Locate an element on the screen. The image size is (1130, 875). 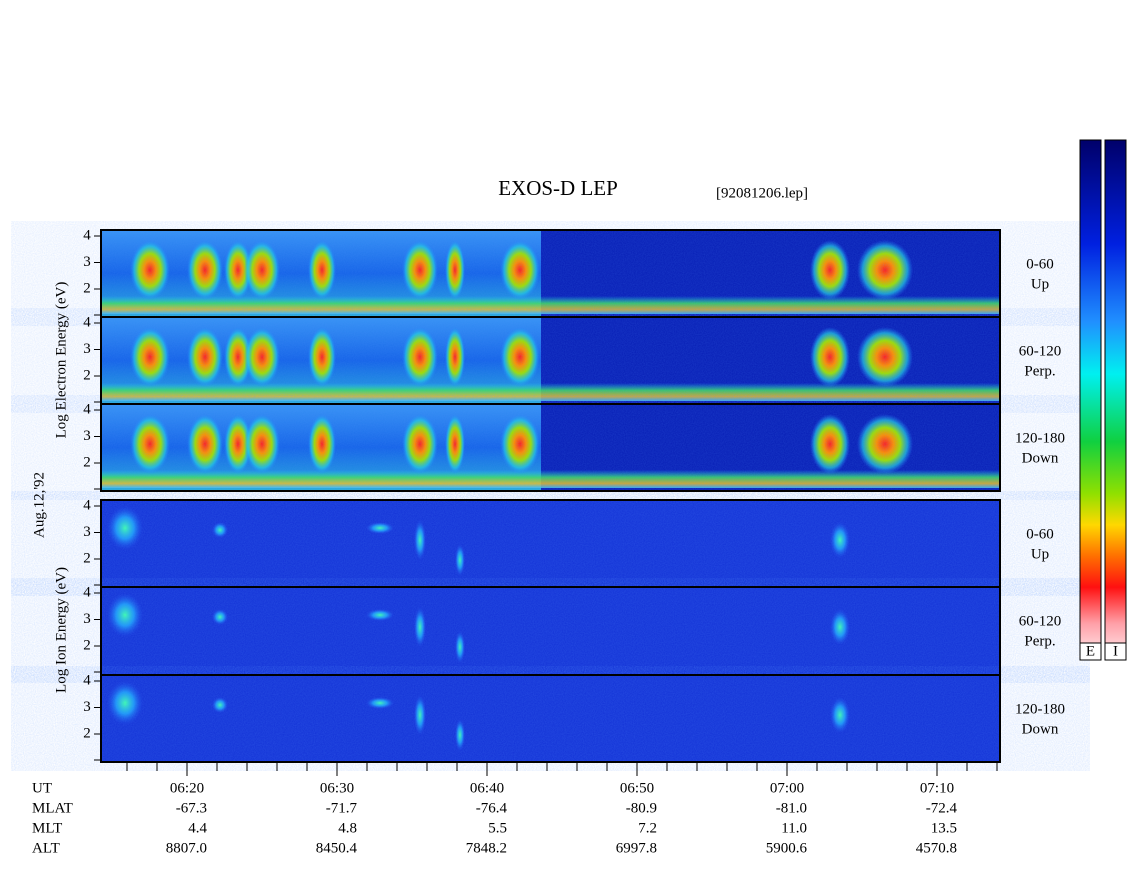
orbit-row-label: MLAT is located at coordinates (52, 808).